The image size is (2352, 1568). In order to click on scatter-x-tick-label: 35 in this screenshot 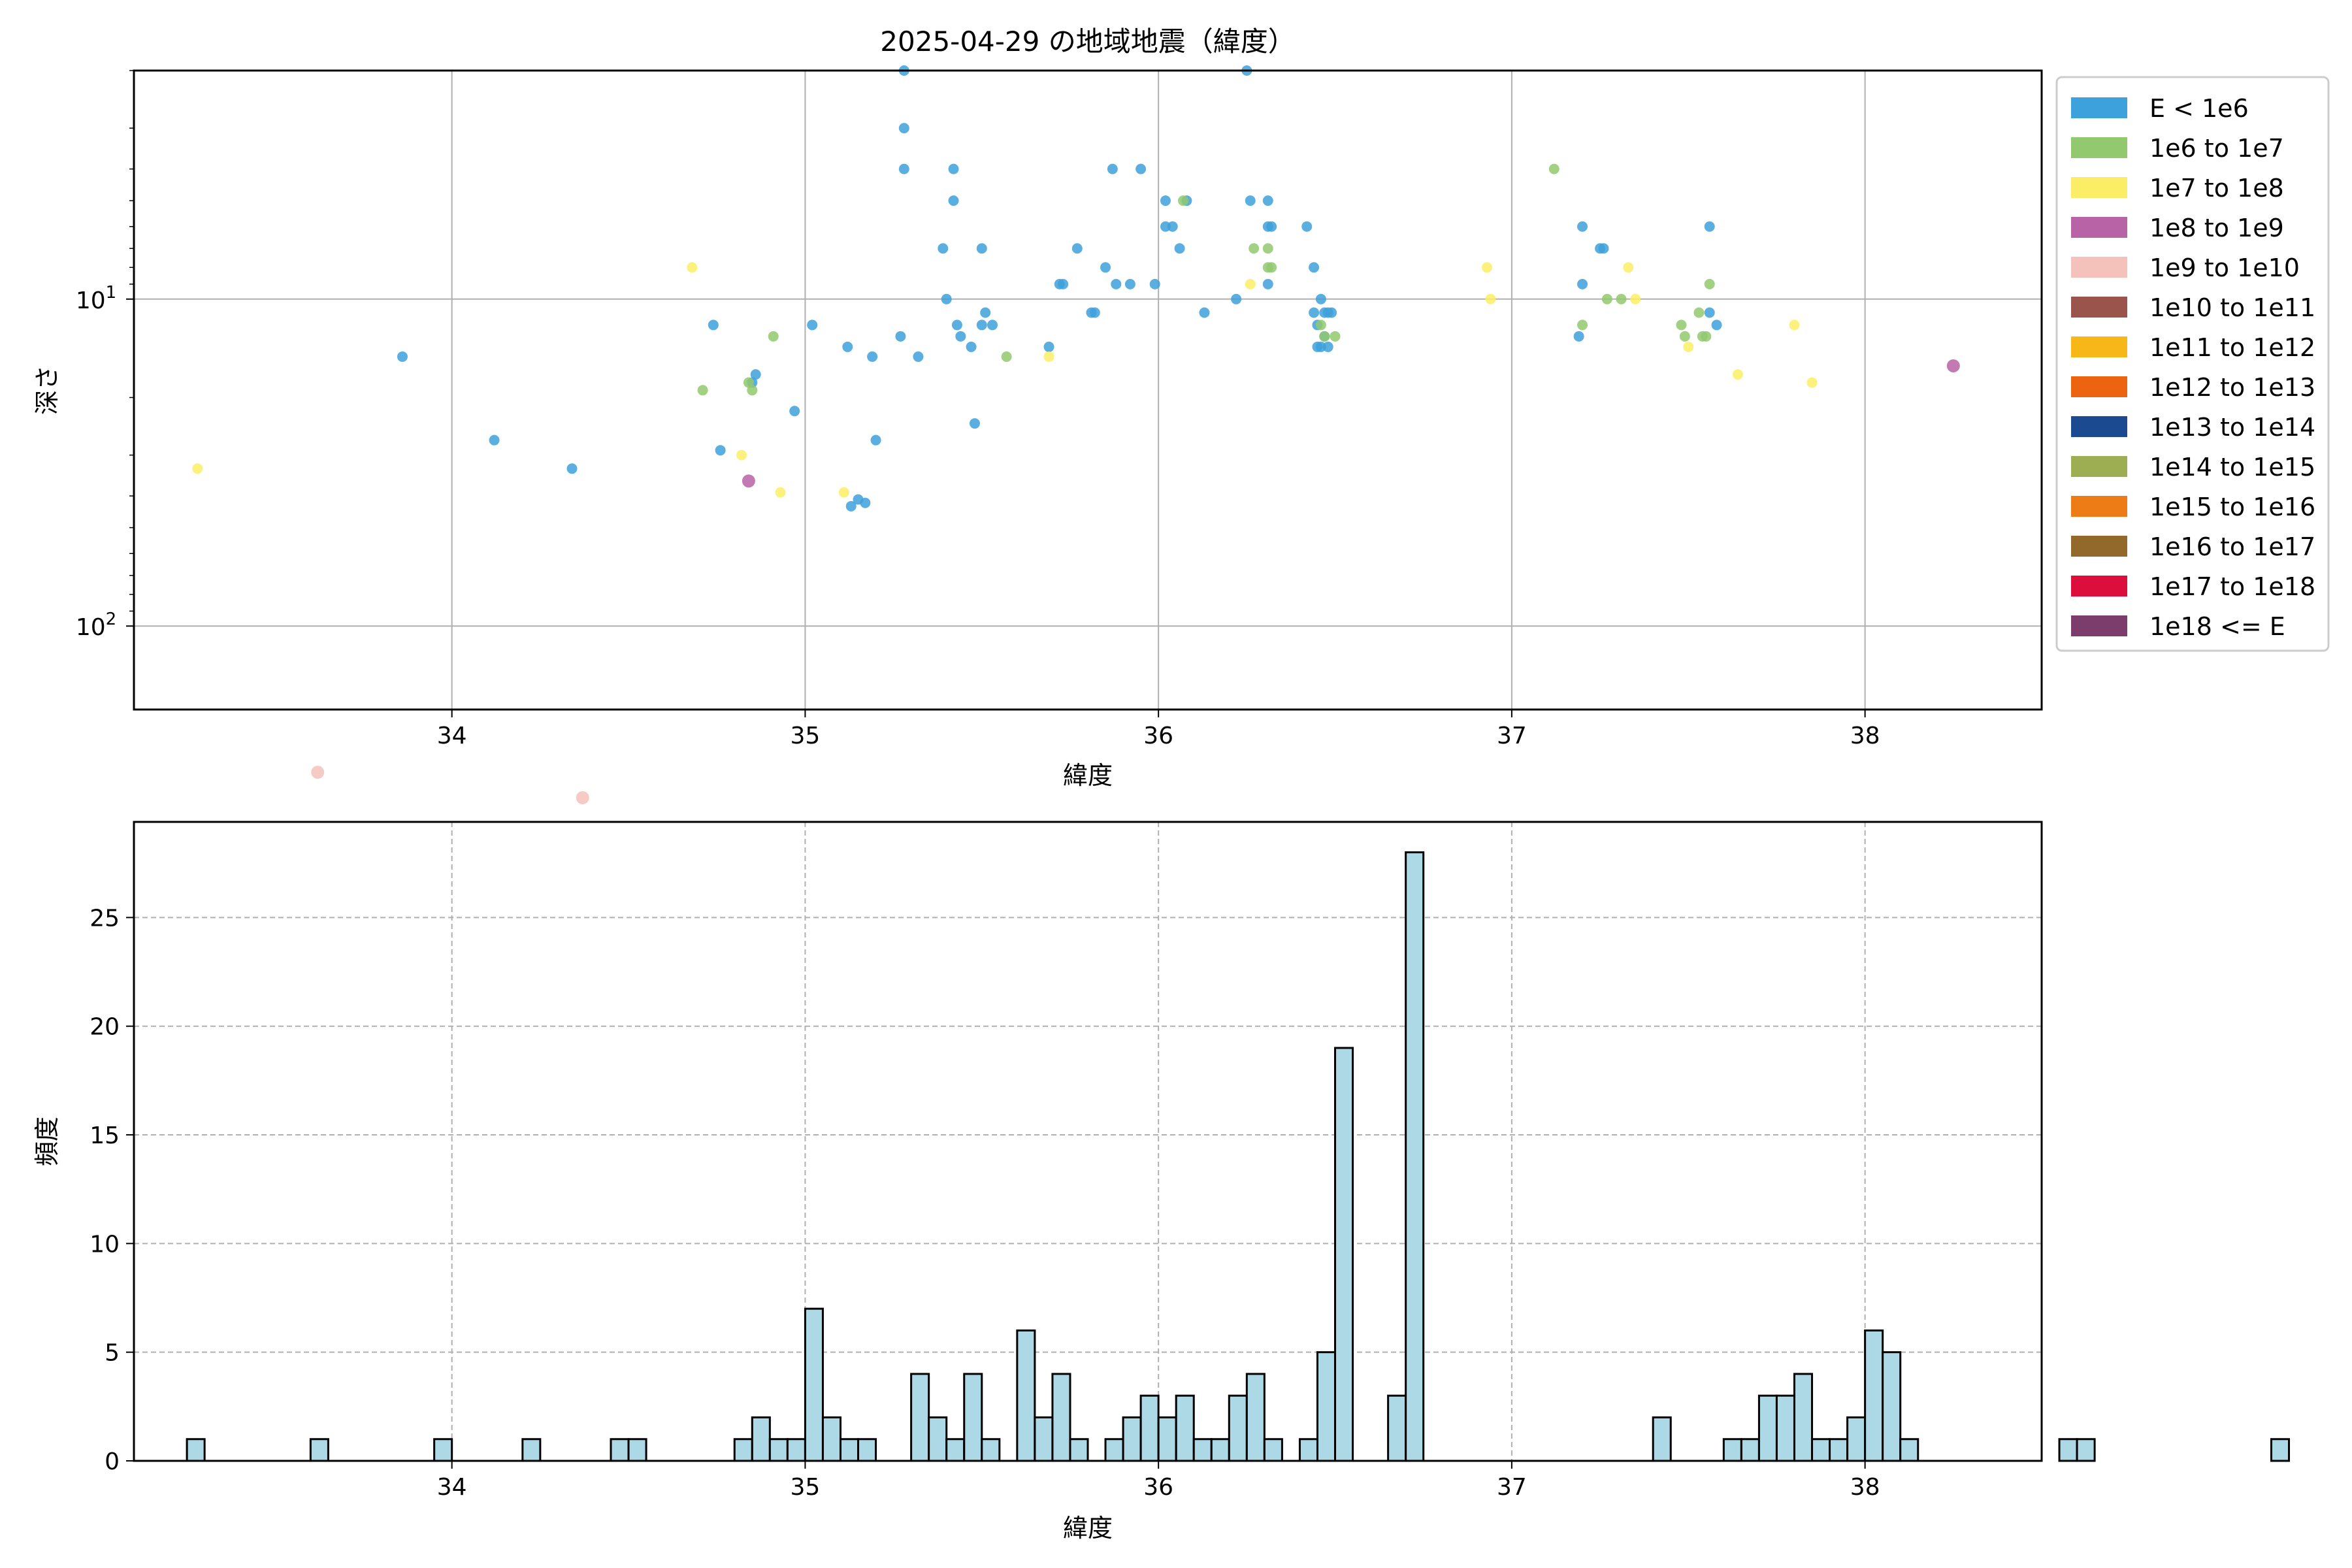, I will do `click(806, 736)`.